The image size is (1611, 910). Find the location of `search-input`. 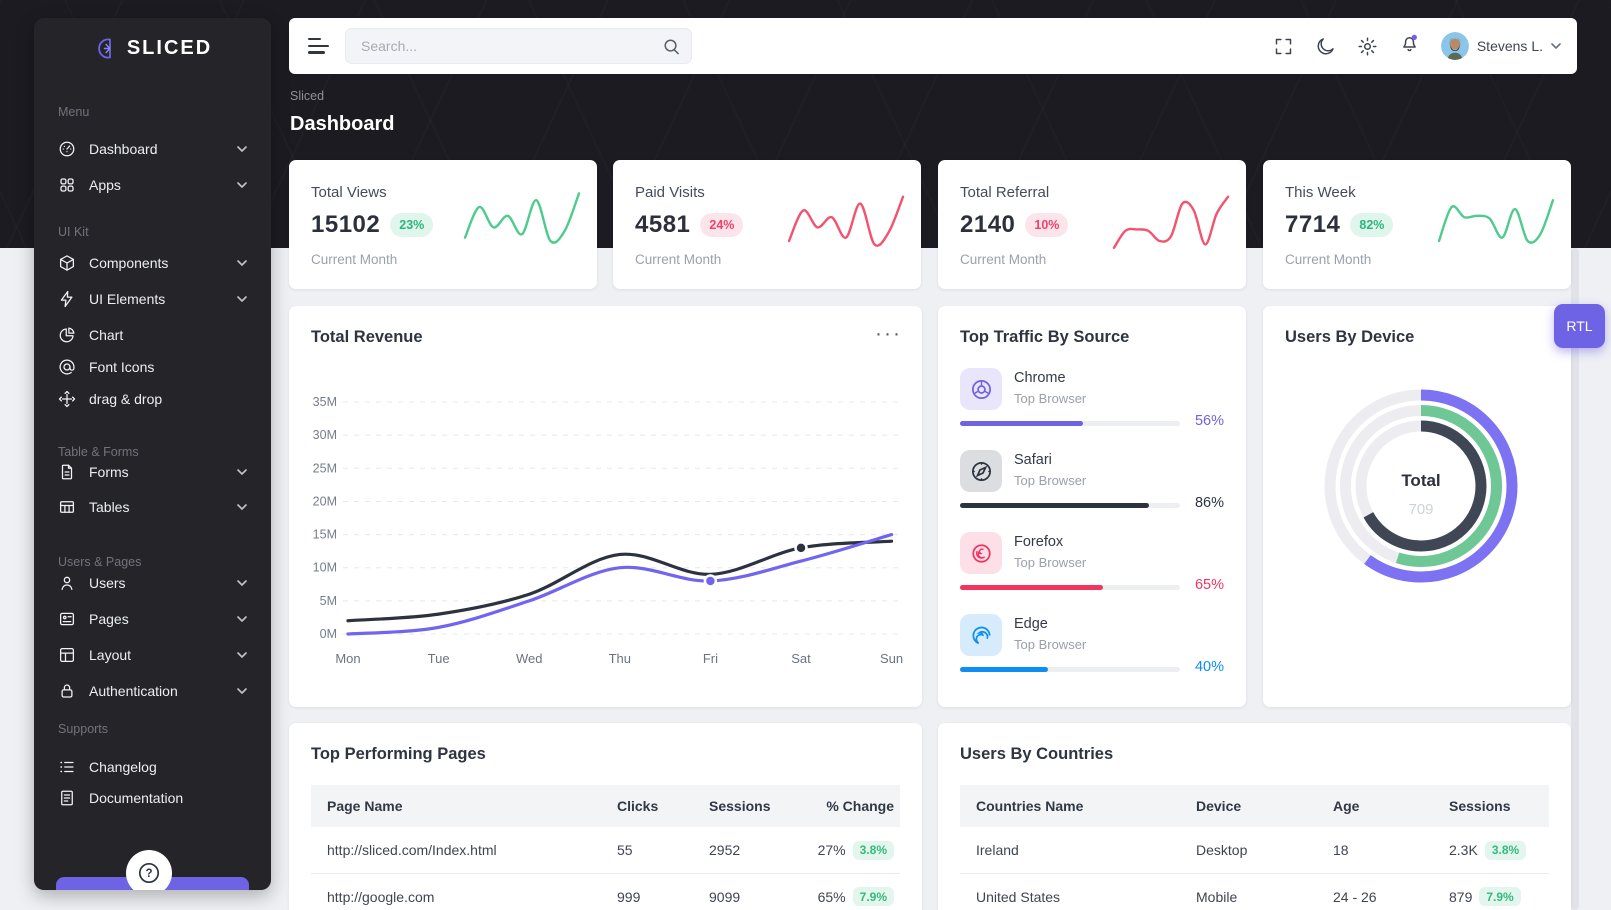

search-input is located at coordinates (506, 46).